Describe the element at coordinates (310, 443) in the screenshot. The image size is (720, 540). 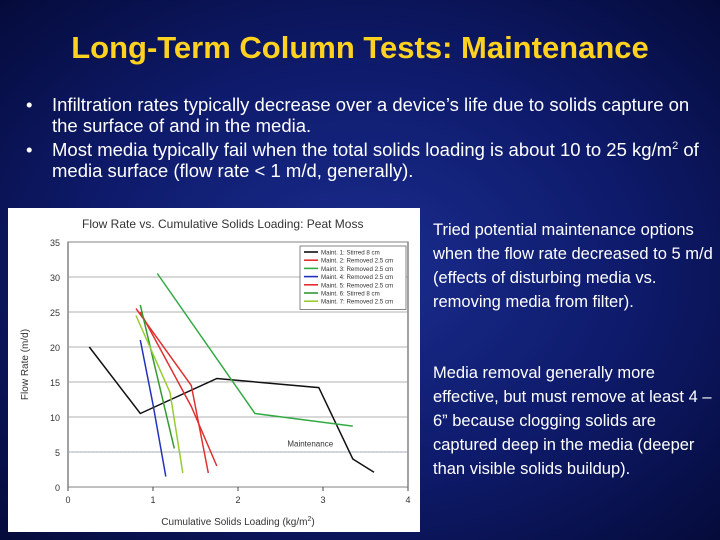
I see `maintenance-annotation: Maintenance` at that location.